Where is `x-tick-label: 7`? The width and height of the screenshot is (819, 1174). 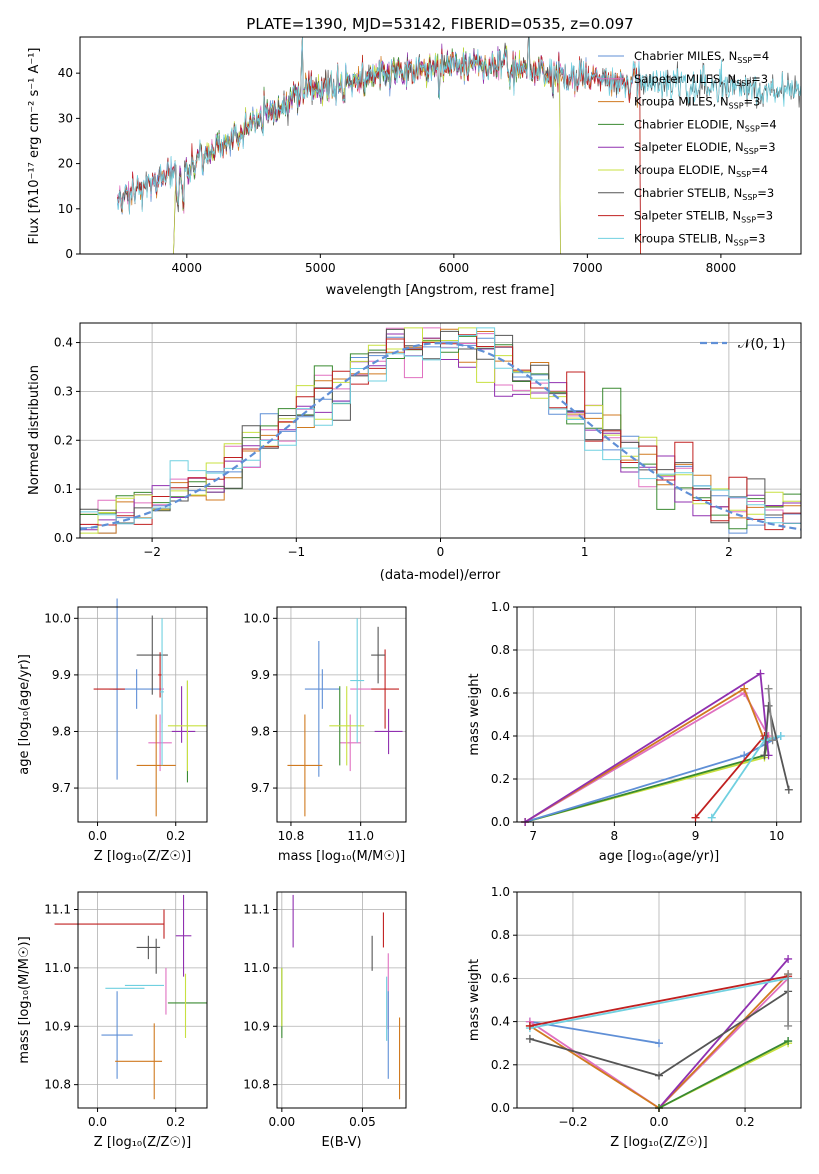
x-tick-label: 7 is located at coordinates (533, 836).